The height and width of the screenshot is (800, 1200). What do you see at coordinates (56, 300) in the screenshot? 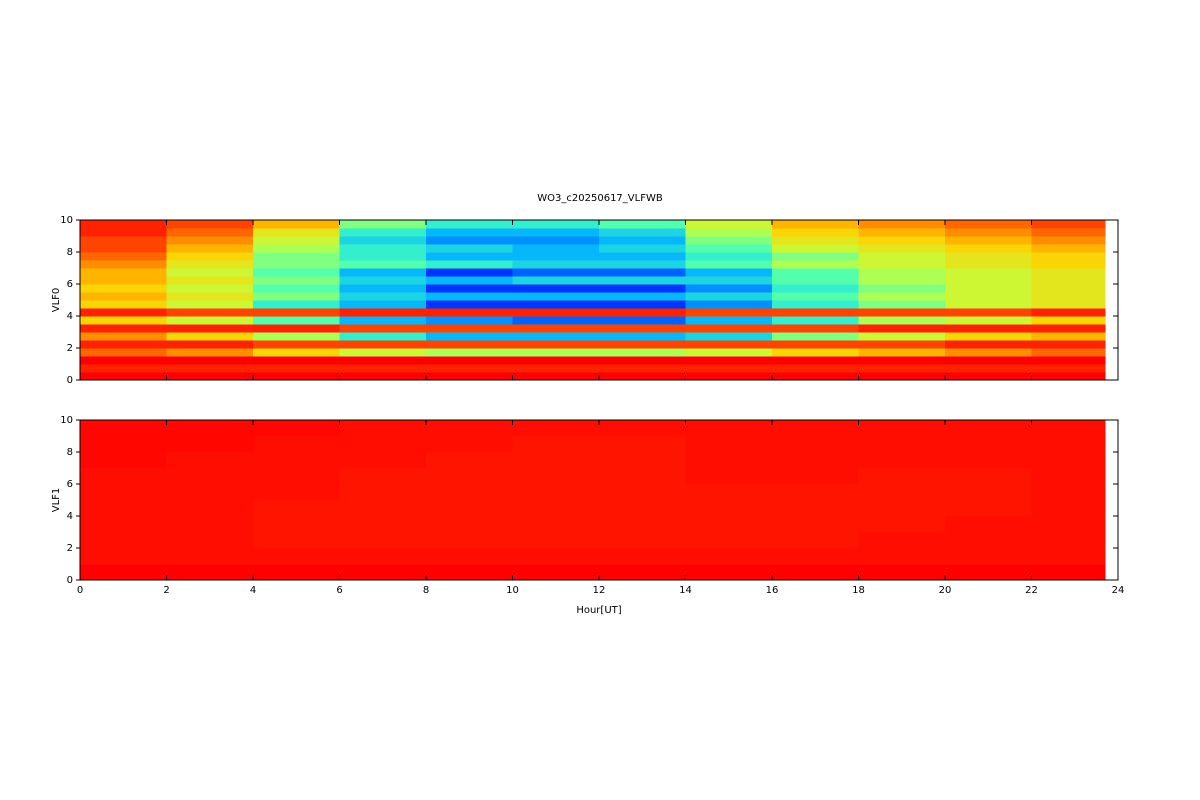
I see `y-axis-label: VLF0` at bounding box center [56, 300].